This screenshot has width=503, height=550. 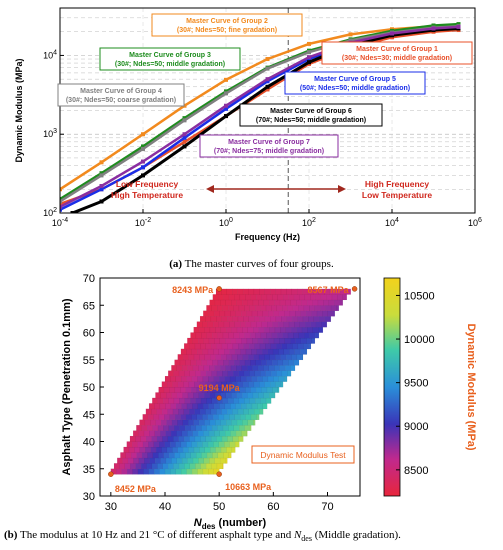 What do you see at coordinates (50, 54) in the screenshot?
I see `y-tick-label: 104` at bounding box center [50, 54].